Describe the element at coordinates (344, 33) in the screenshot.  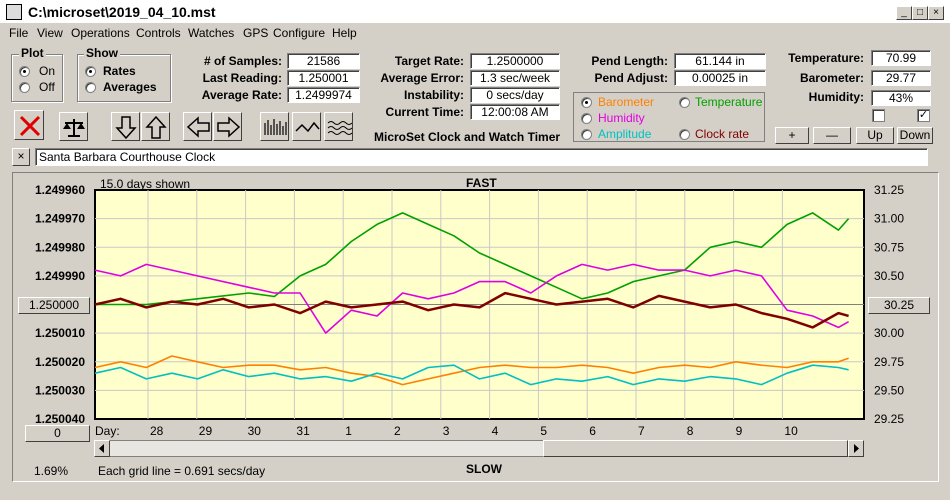
I see `menu-help: Help` at that location.